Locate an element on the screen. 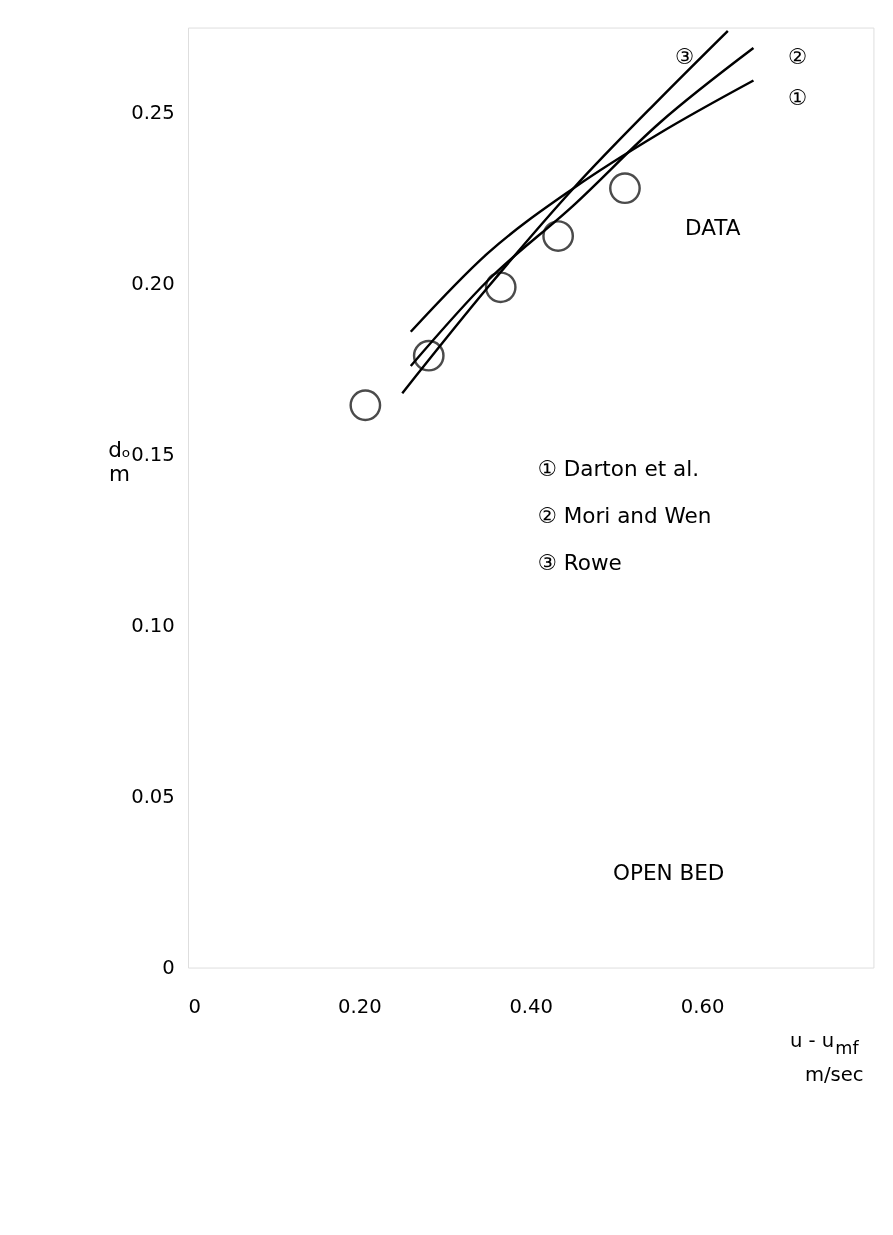  annotation: ① Darton et al. is located at coordinates (618, 469).